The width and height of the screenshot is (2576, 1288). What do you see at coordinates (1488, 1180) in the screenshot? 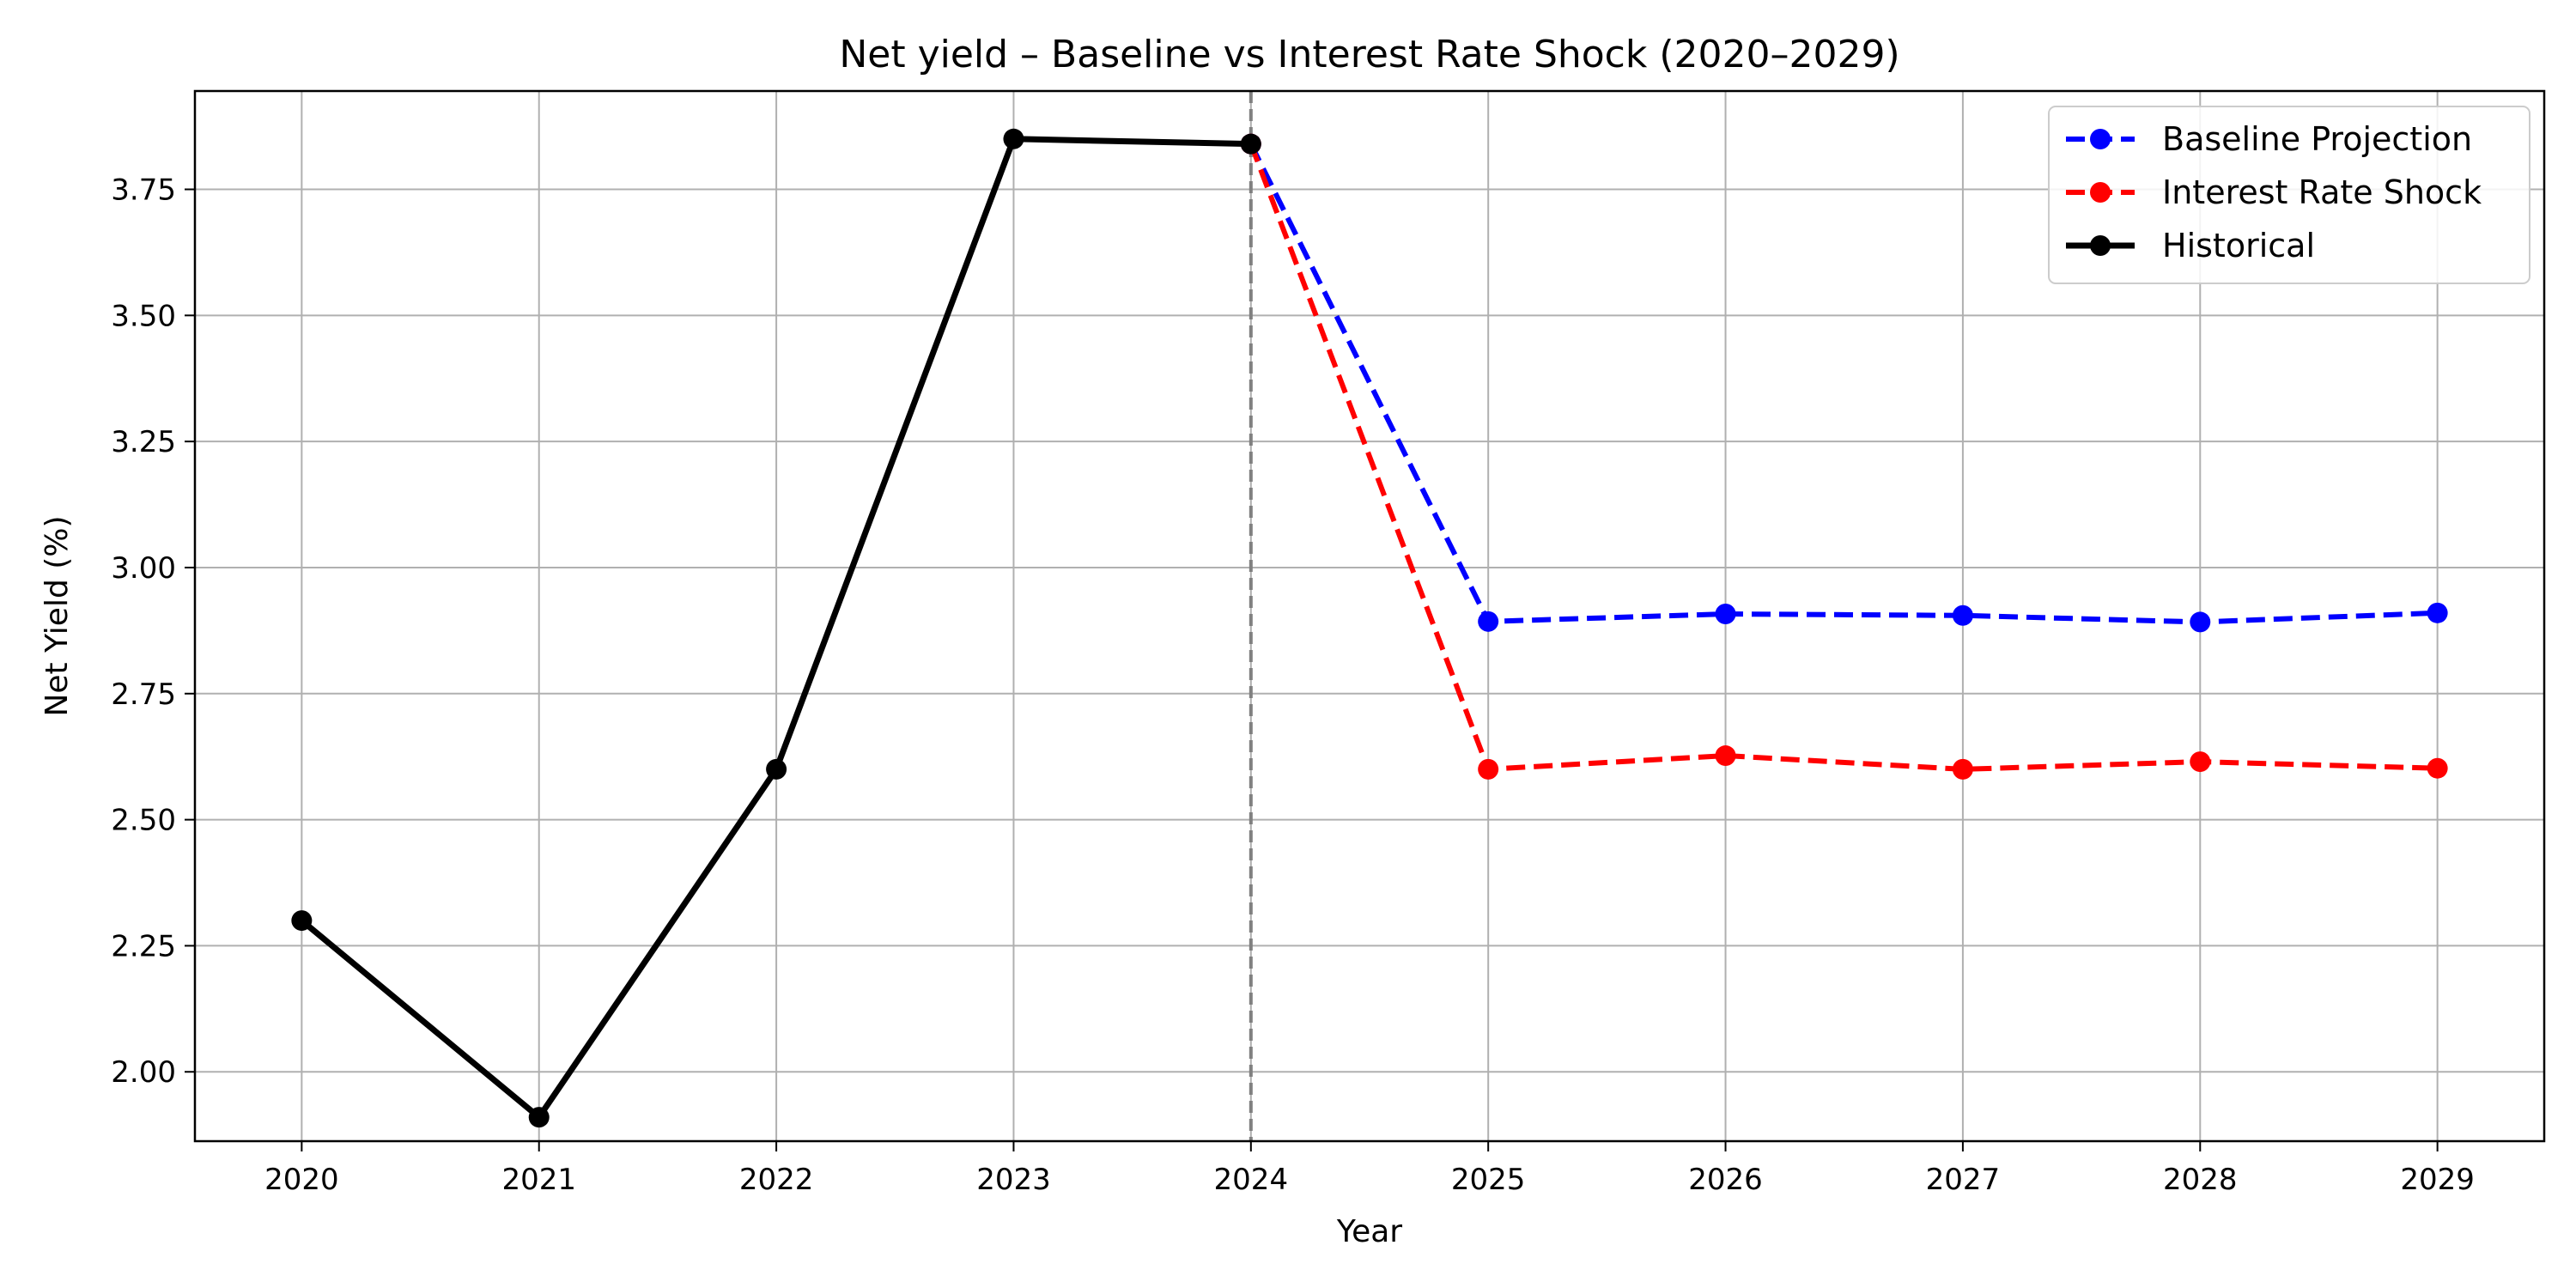
I see `x-tick-label: 2025` at bounding box center [1488, 1180].